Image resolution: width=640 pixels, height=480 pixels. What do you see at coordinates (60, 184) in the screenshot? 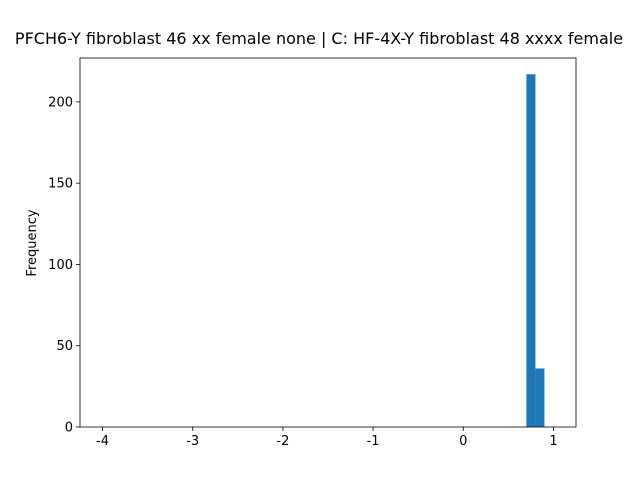
I see `y-tick-label: 150` at bounding box center [60, 184].